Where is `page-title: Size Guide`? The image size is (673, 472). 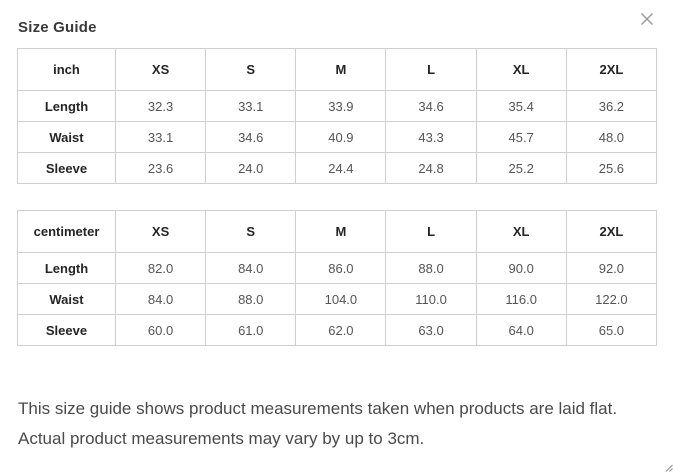 page-title: Size Guide is located at coordinates (57, 27).